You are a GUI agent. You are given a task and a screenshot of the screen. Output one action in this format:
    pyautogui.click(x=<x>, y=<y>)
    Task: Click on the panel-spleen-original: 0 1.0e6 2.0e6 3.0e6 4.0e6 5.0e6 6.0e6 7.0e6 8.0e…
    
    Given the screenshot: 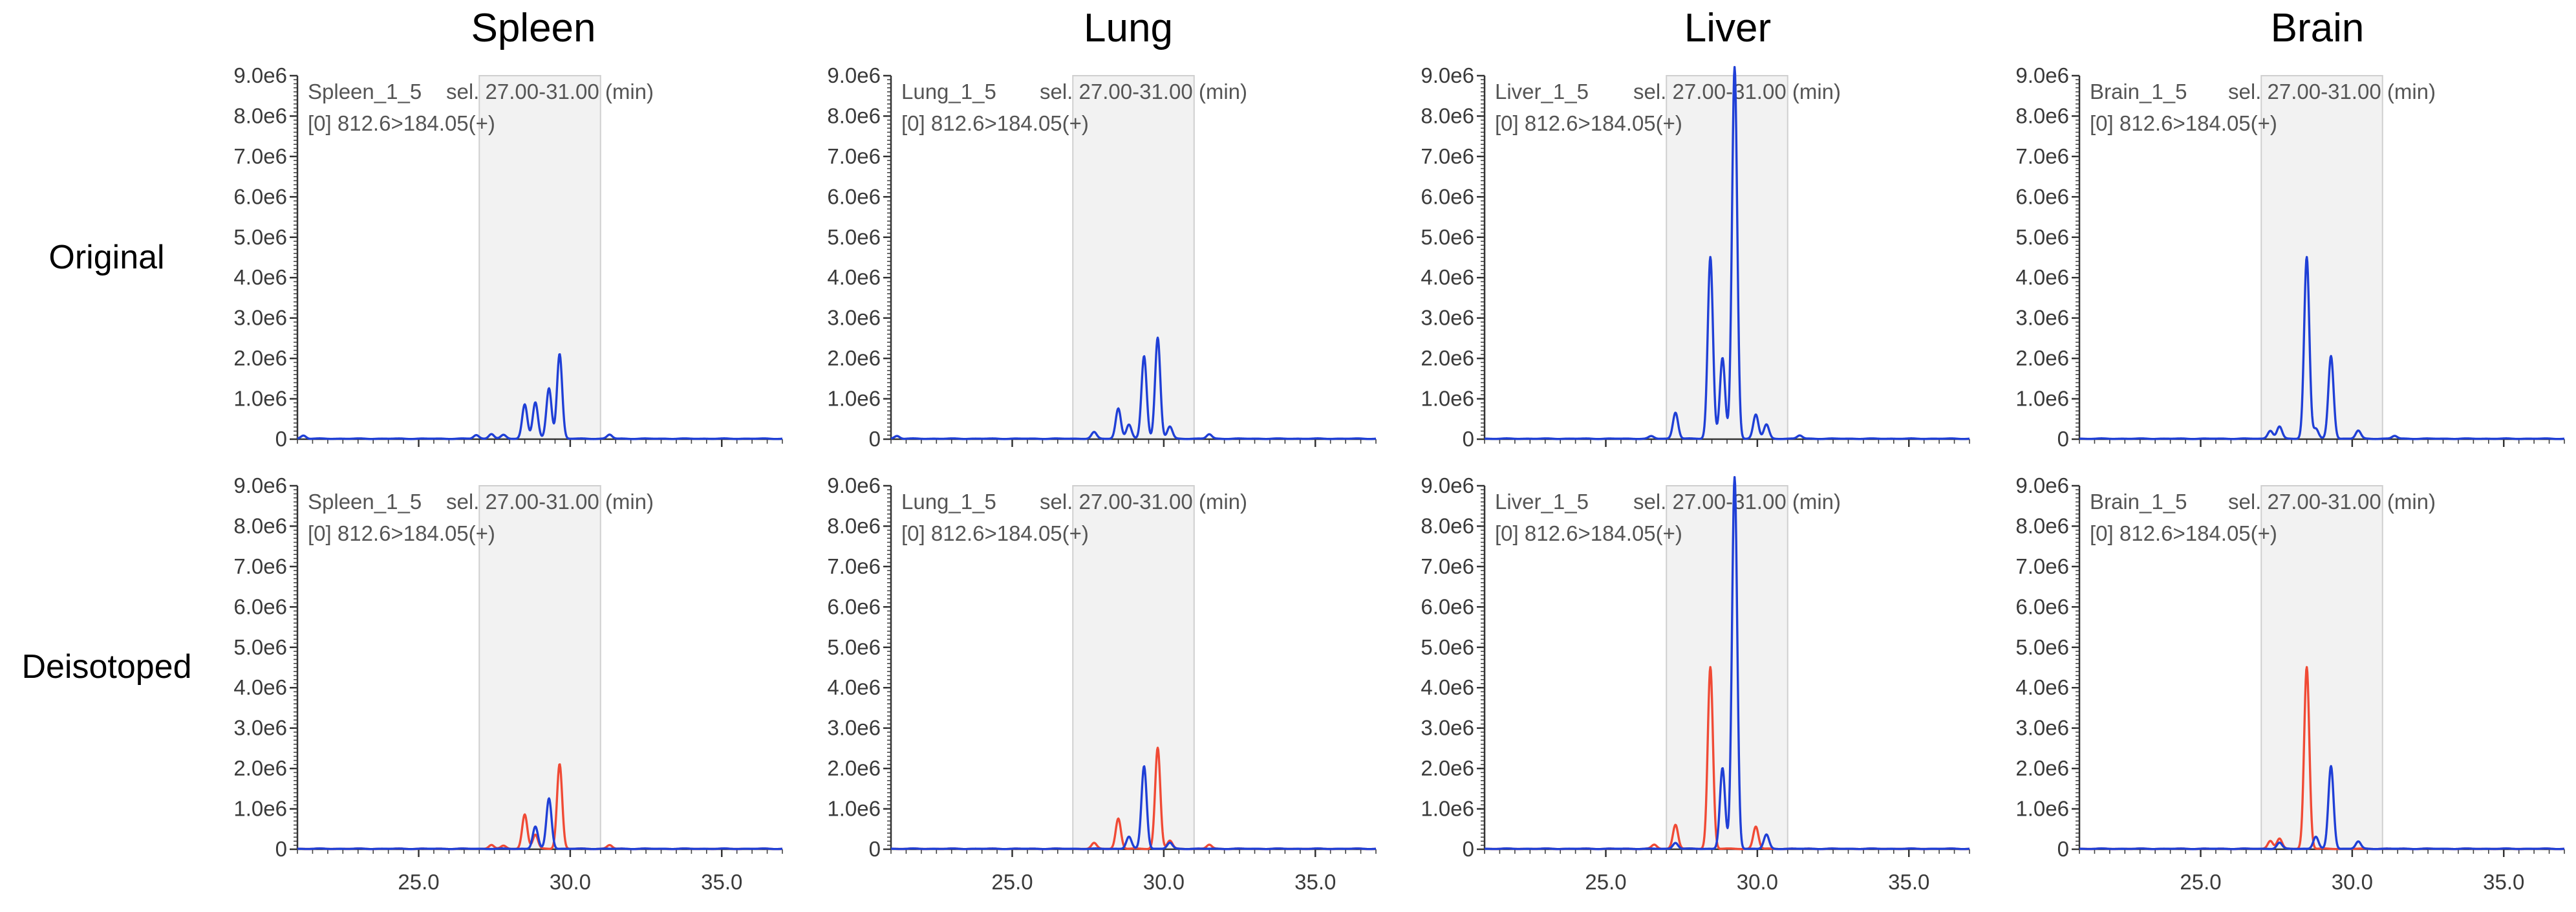 What is the action you would take?
    pyautogui.click(x=508, y=257)
    